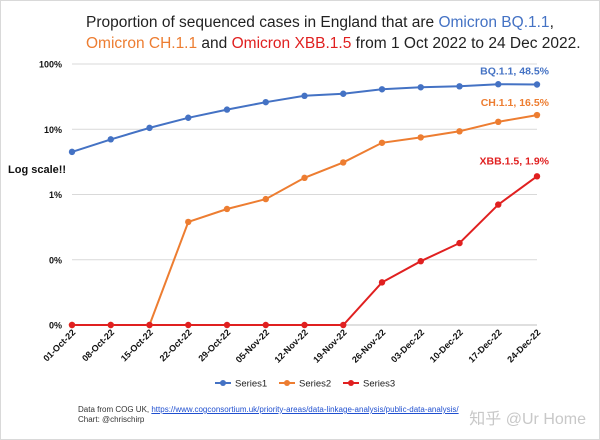  I want to click on legend-label-1: Series1, so click(251, 384).